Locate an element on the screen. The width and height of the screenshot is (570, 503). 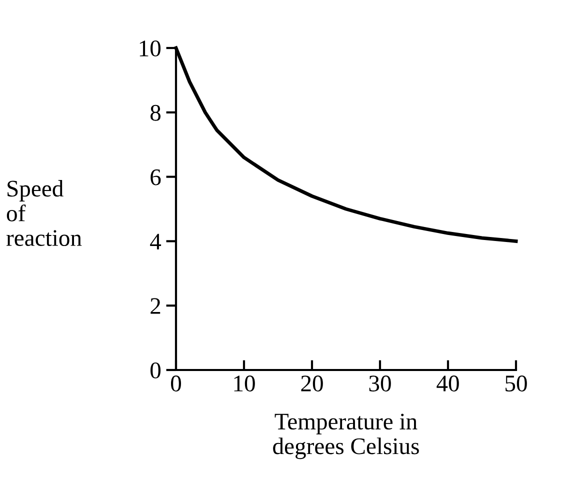
x-tick-label: 30 is located at coordinates (380, 384).